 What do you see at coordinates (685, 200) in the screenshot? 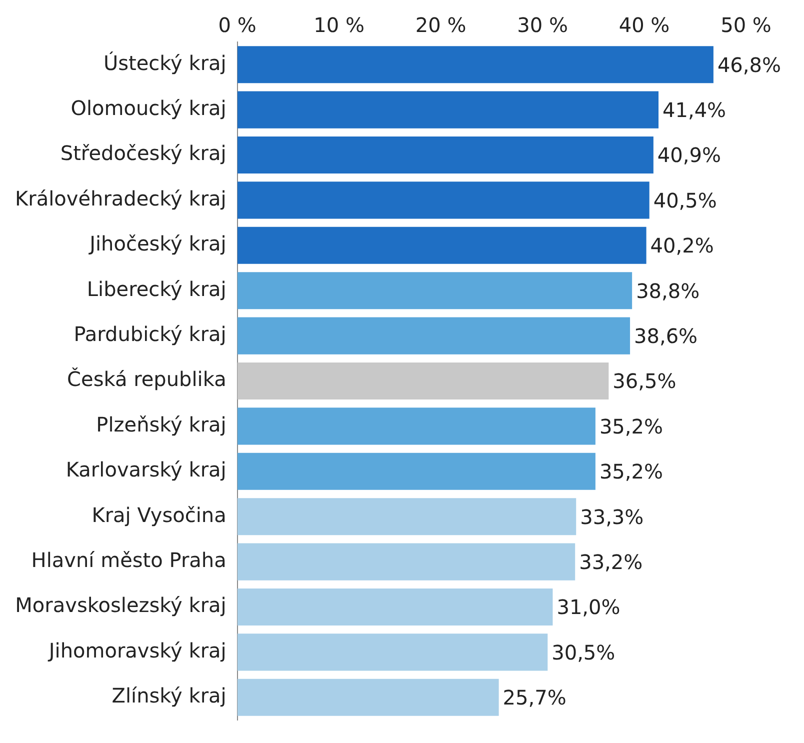
I see `data-label: 40,5%` at bounding box center [685, 200].